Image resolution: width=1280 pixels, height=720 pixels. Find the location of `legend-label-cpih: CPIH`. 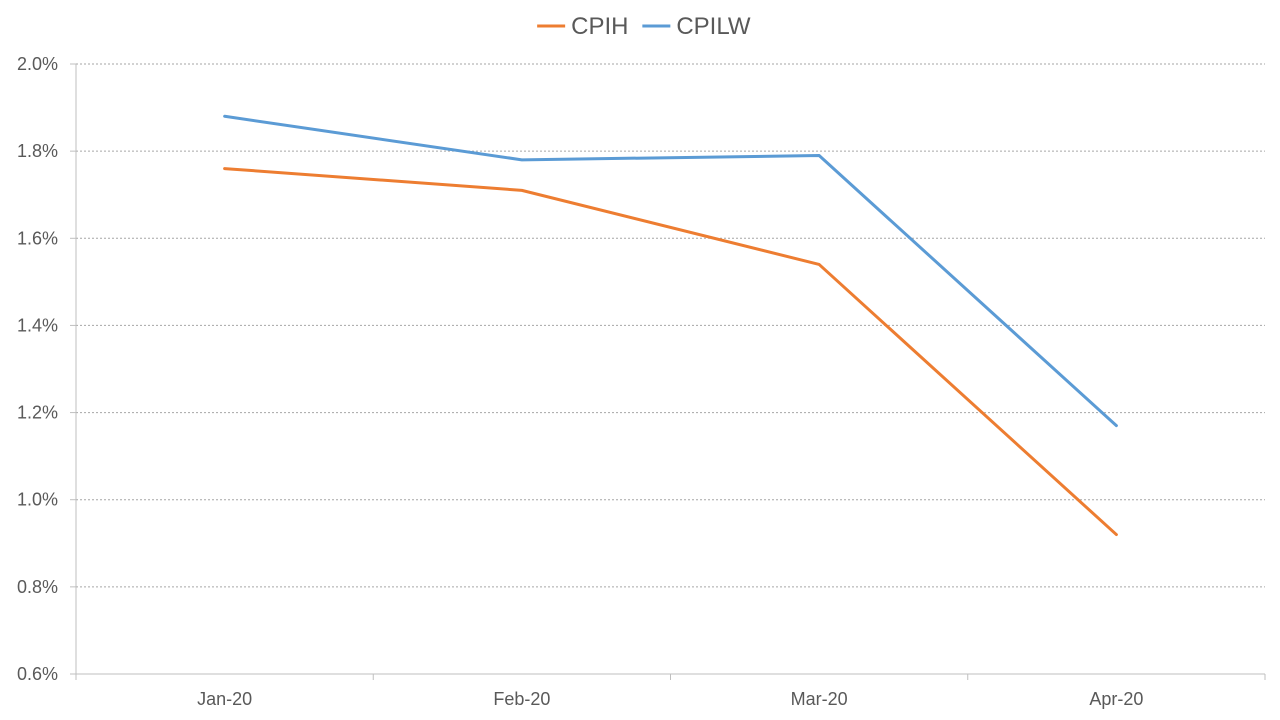

legend-label-cpih: CPIH is located at coordinates (599, 26).